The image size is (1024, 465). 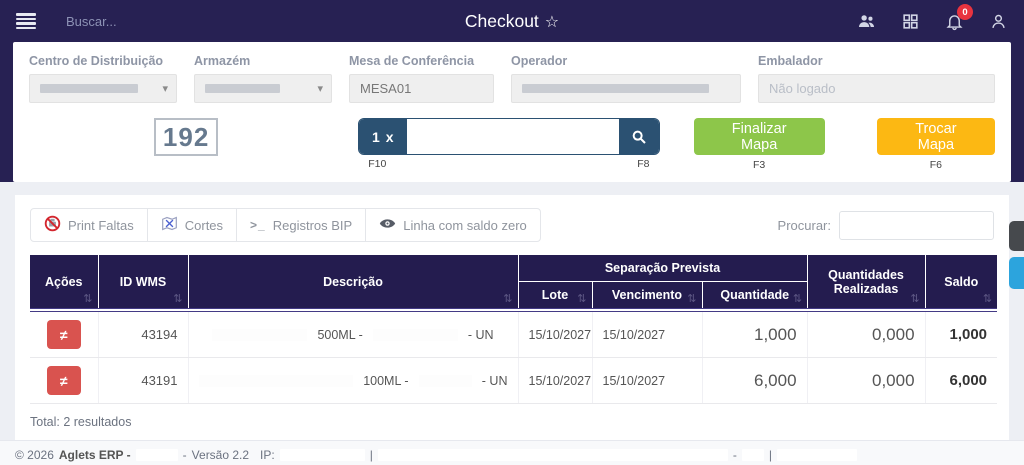 I want to click on armazem-select, so click(x=263, y=88).